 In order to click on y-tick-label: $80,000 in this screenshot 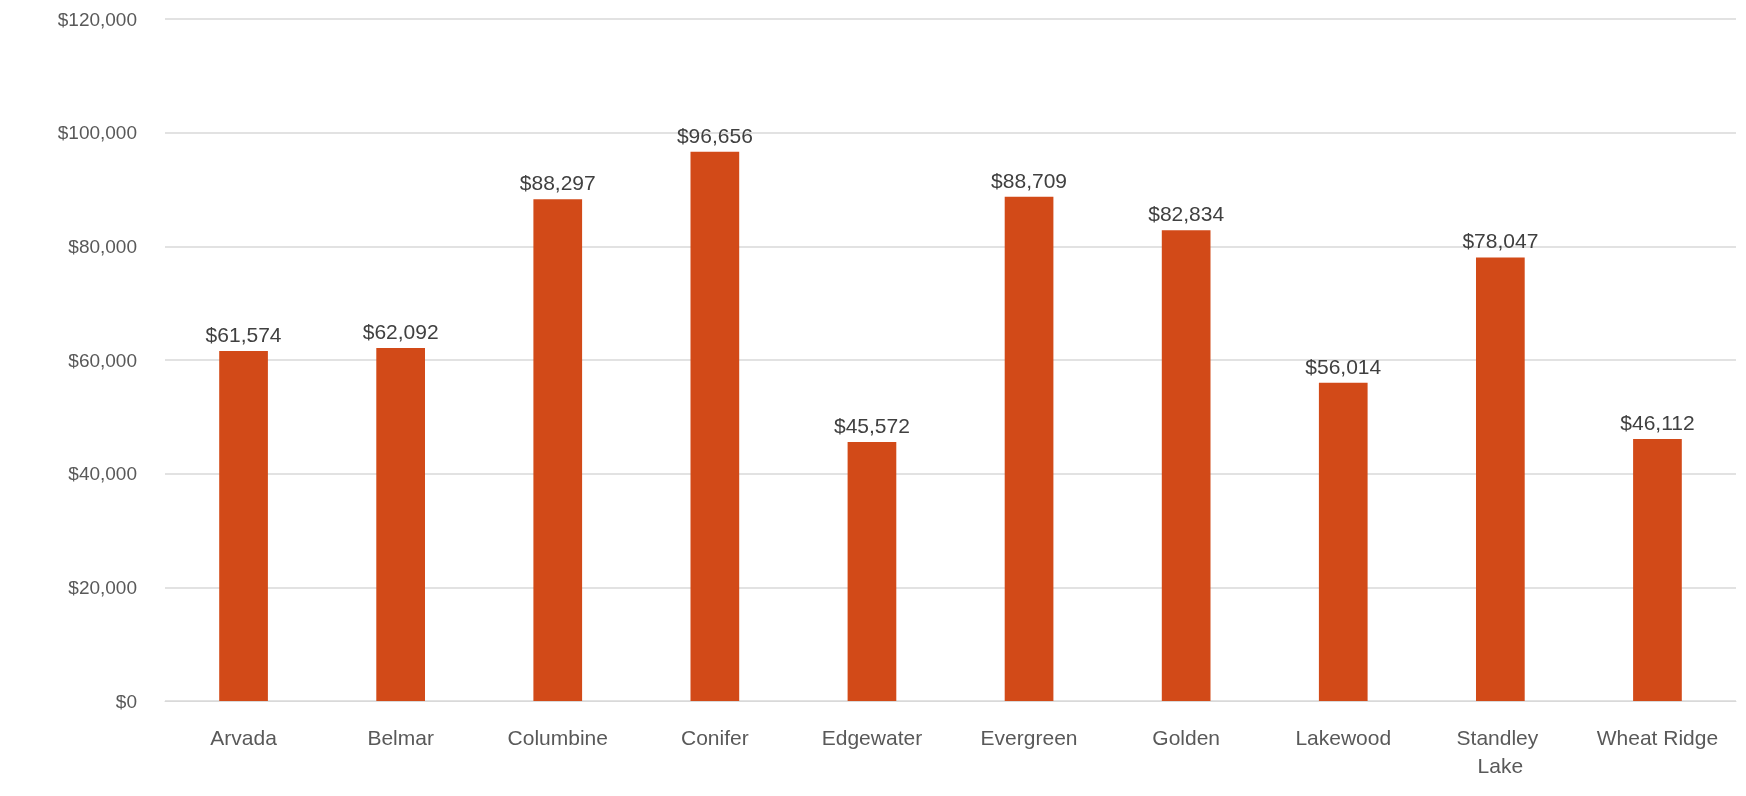, I will do `click(102, 246)`.